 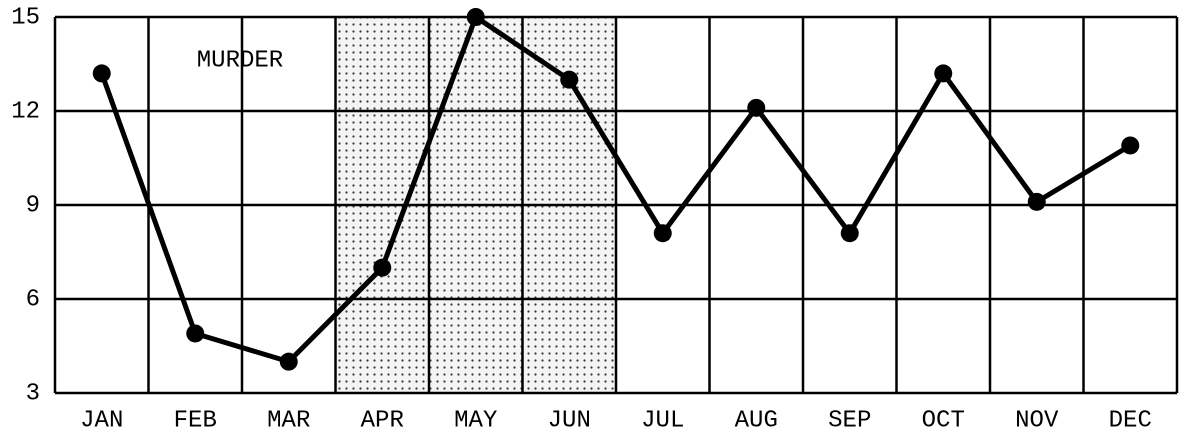 I want to click on y-tick-label: 9, so click(x=33, y=205).